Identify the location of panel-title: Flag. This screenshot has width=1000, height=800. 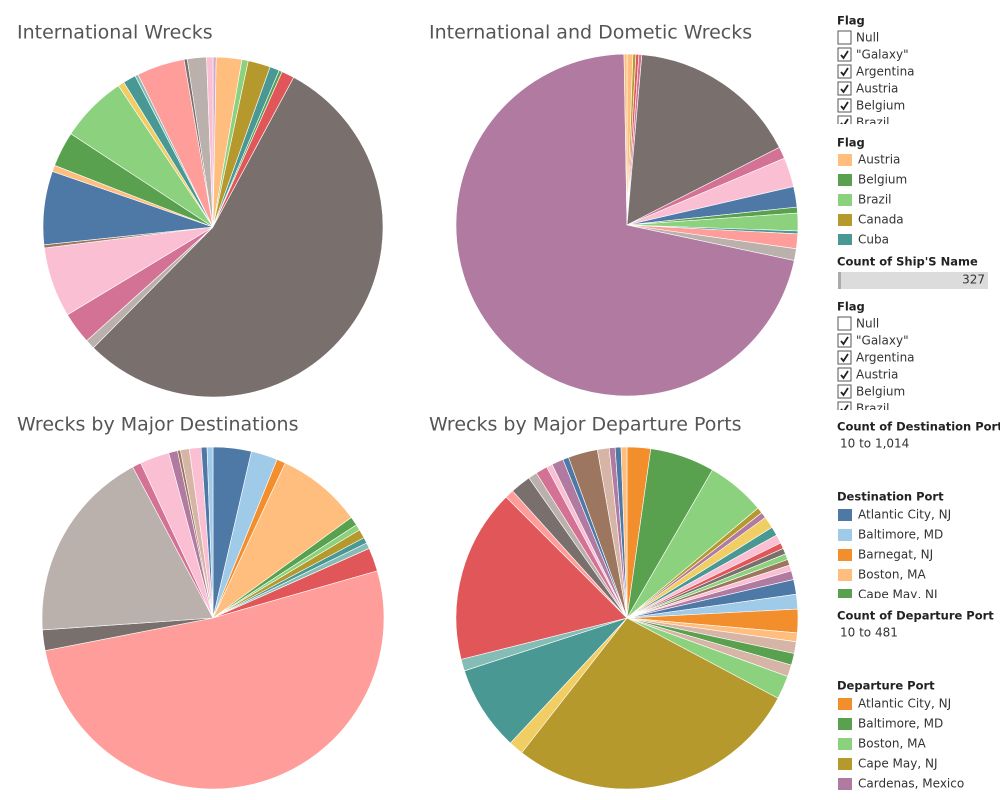
(851, 143).